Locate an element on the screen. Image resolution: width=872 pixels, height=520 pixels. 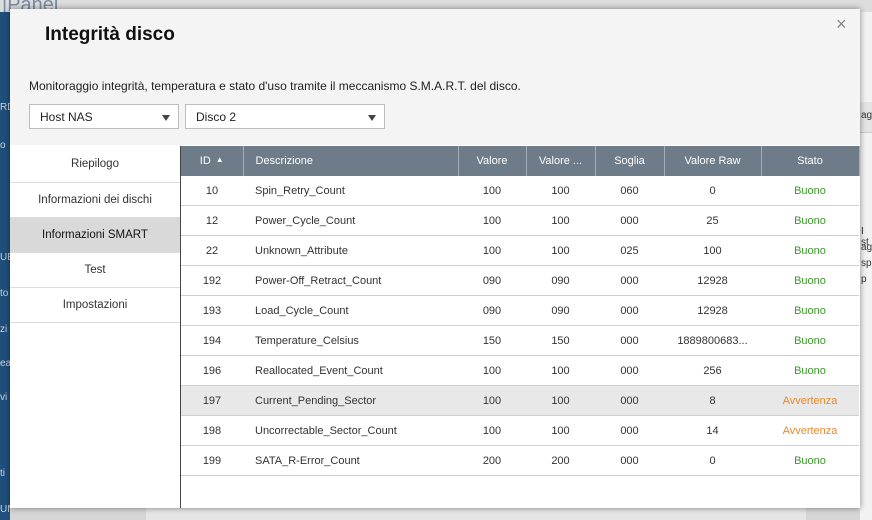
cell-id: 198 is located at coordinates (212, 430).